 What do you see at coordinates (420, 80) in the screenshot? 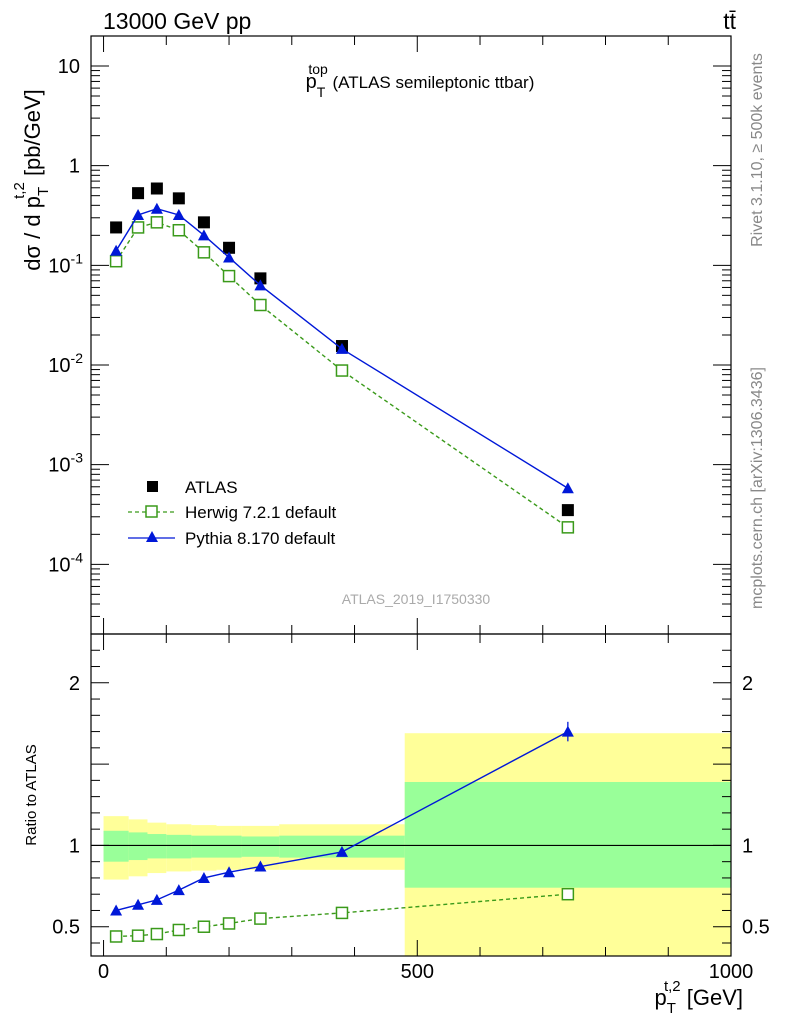
I see `plot-title: pTtop (ATLAS semileptonic ttbar)` at bounding box center [420, 80].